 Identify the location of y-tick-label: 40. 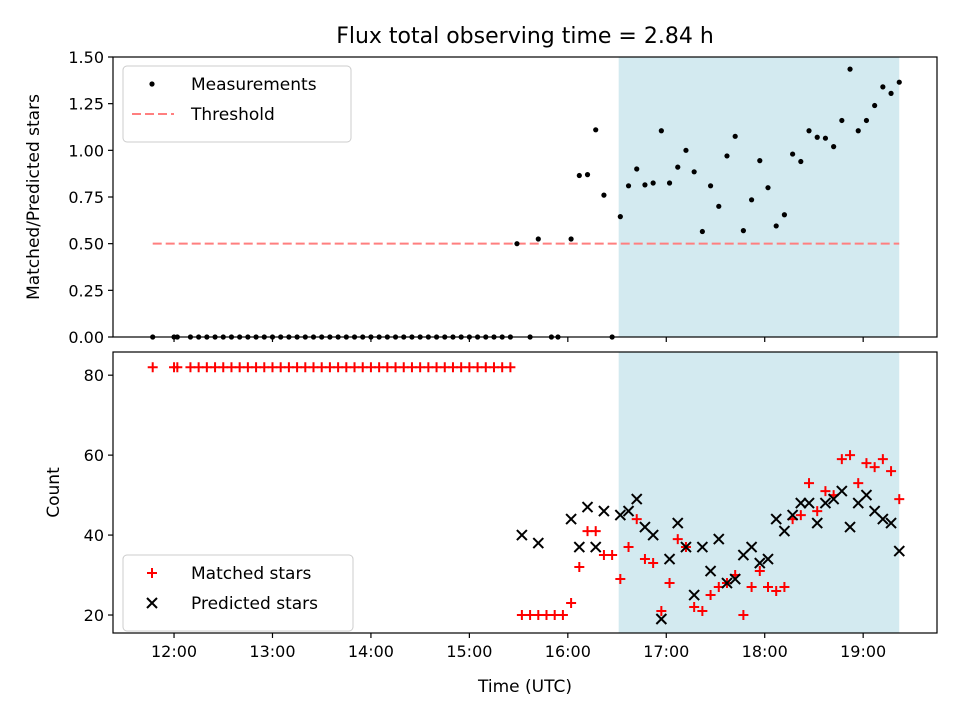
(94, 535).